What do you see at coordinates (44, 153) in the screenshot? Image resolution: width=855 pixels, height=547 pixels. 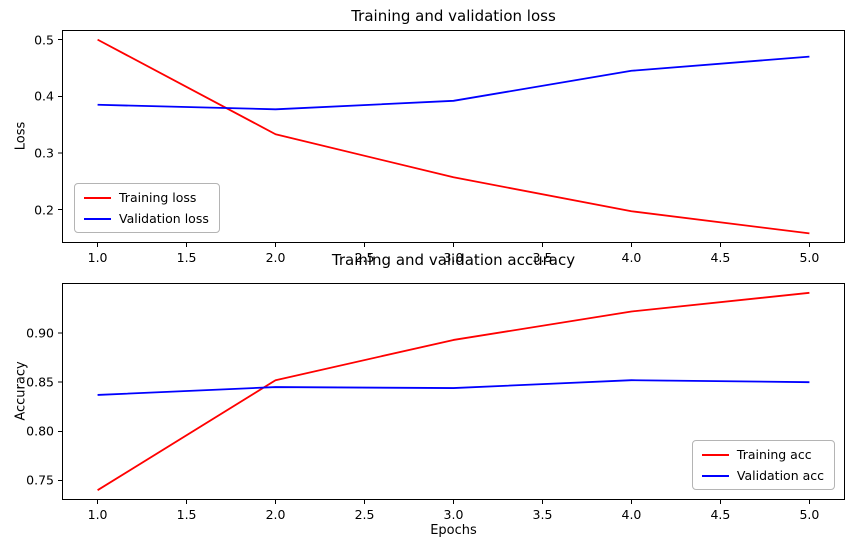 I see `y-tick-label: 0.3` at bounding box center [44, 153].